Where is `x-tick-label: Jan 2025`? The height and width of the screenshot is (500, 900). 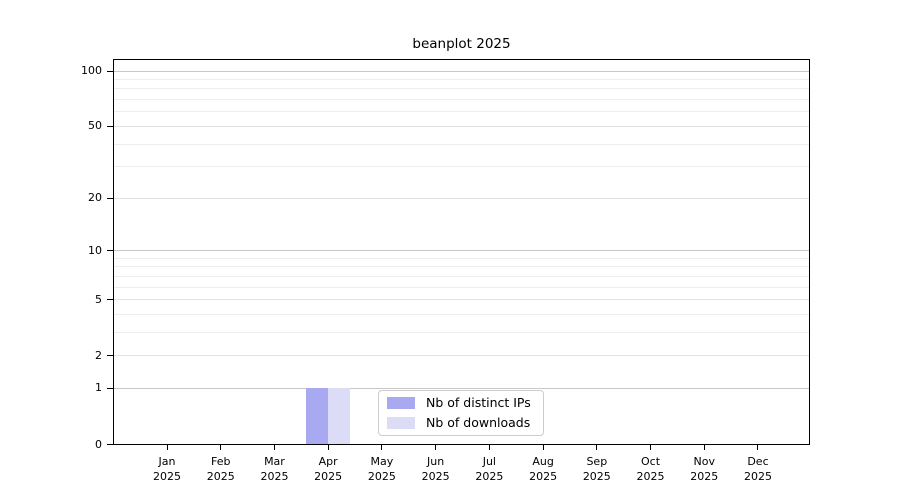
x-tick-label: Jan 2025 is located at coordinates (167, 469).